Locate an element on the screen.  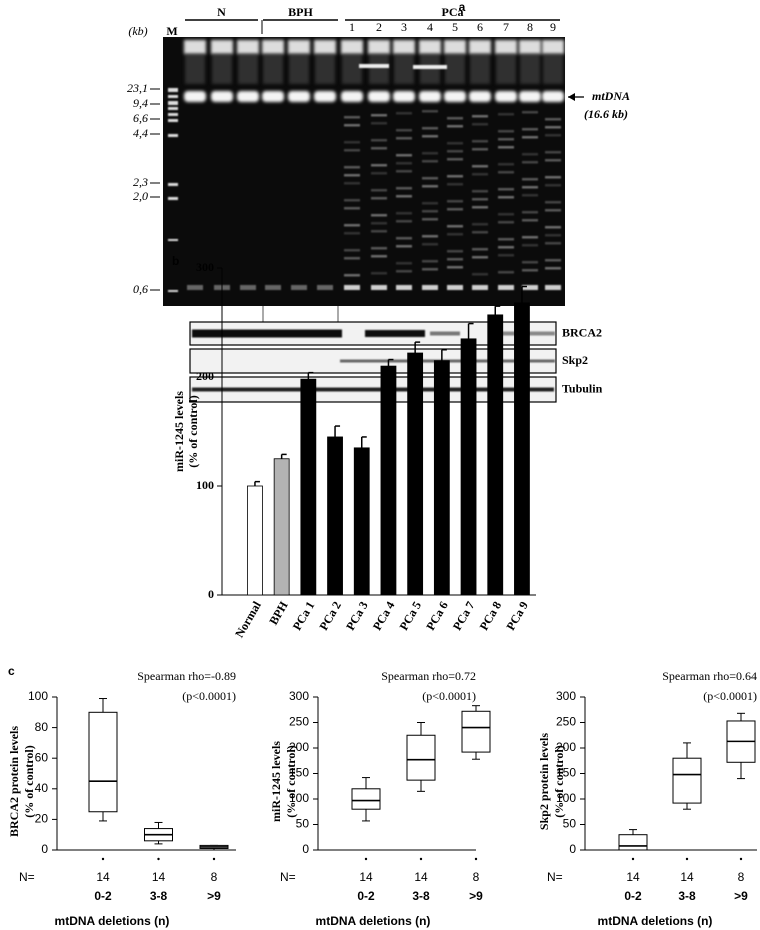
y-axis-label: Skp2 protein levels is located at coordinates (544, 781).